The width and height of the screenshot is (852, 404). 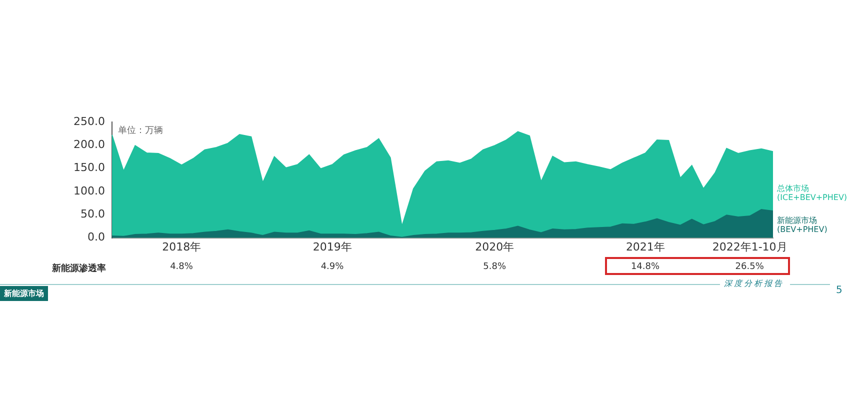 I want to click on text: 新能源市场, so click(x=24, y=293).